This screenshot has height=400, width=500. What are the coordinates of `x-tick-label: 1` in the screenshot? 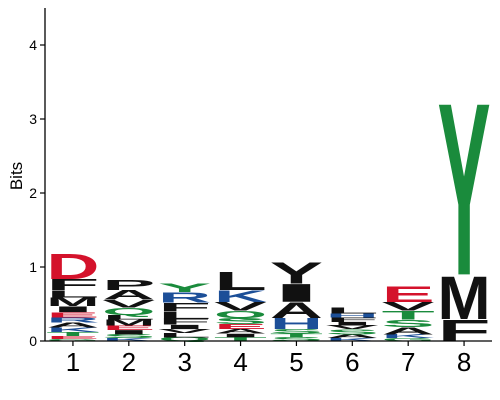 It's located at (73, 362).